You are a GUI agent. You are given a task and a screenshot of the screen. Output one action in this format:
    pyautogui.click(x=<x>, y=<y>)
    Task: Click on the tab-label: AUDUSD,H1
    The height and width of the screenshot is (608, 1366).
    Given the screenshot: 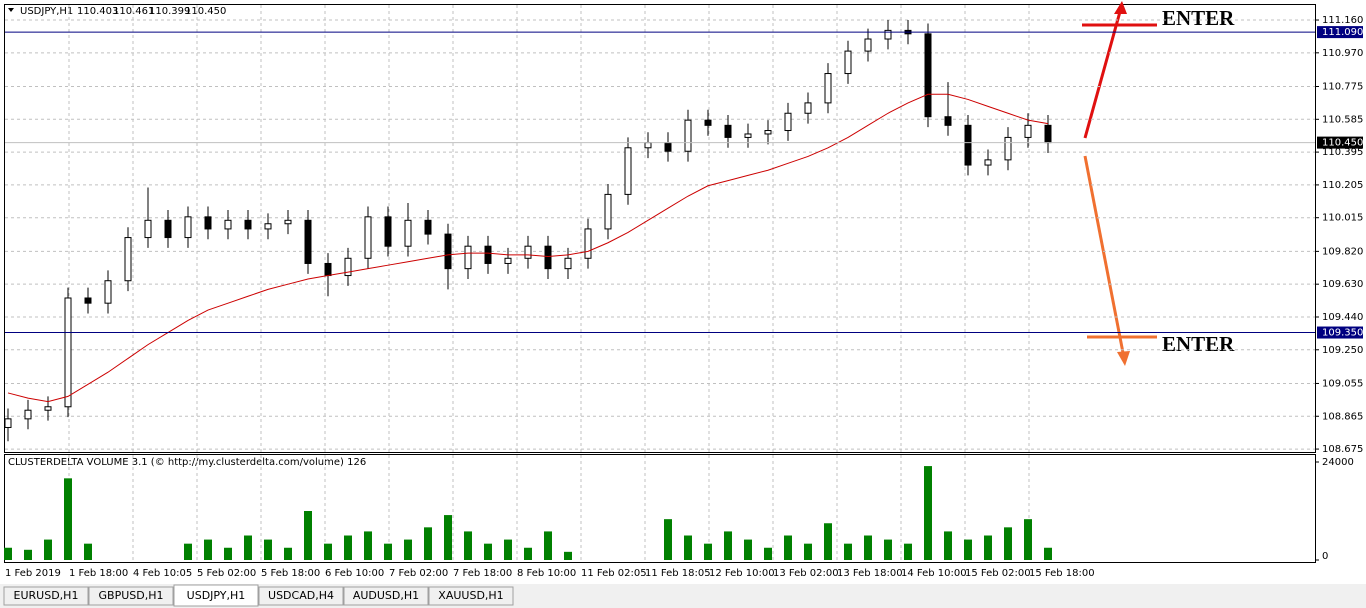 What is the action you would take?
    pyautogui.click(x=386, y=595)
    